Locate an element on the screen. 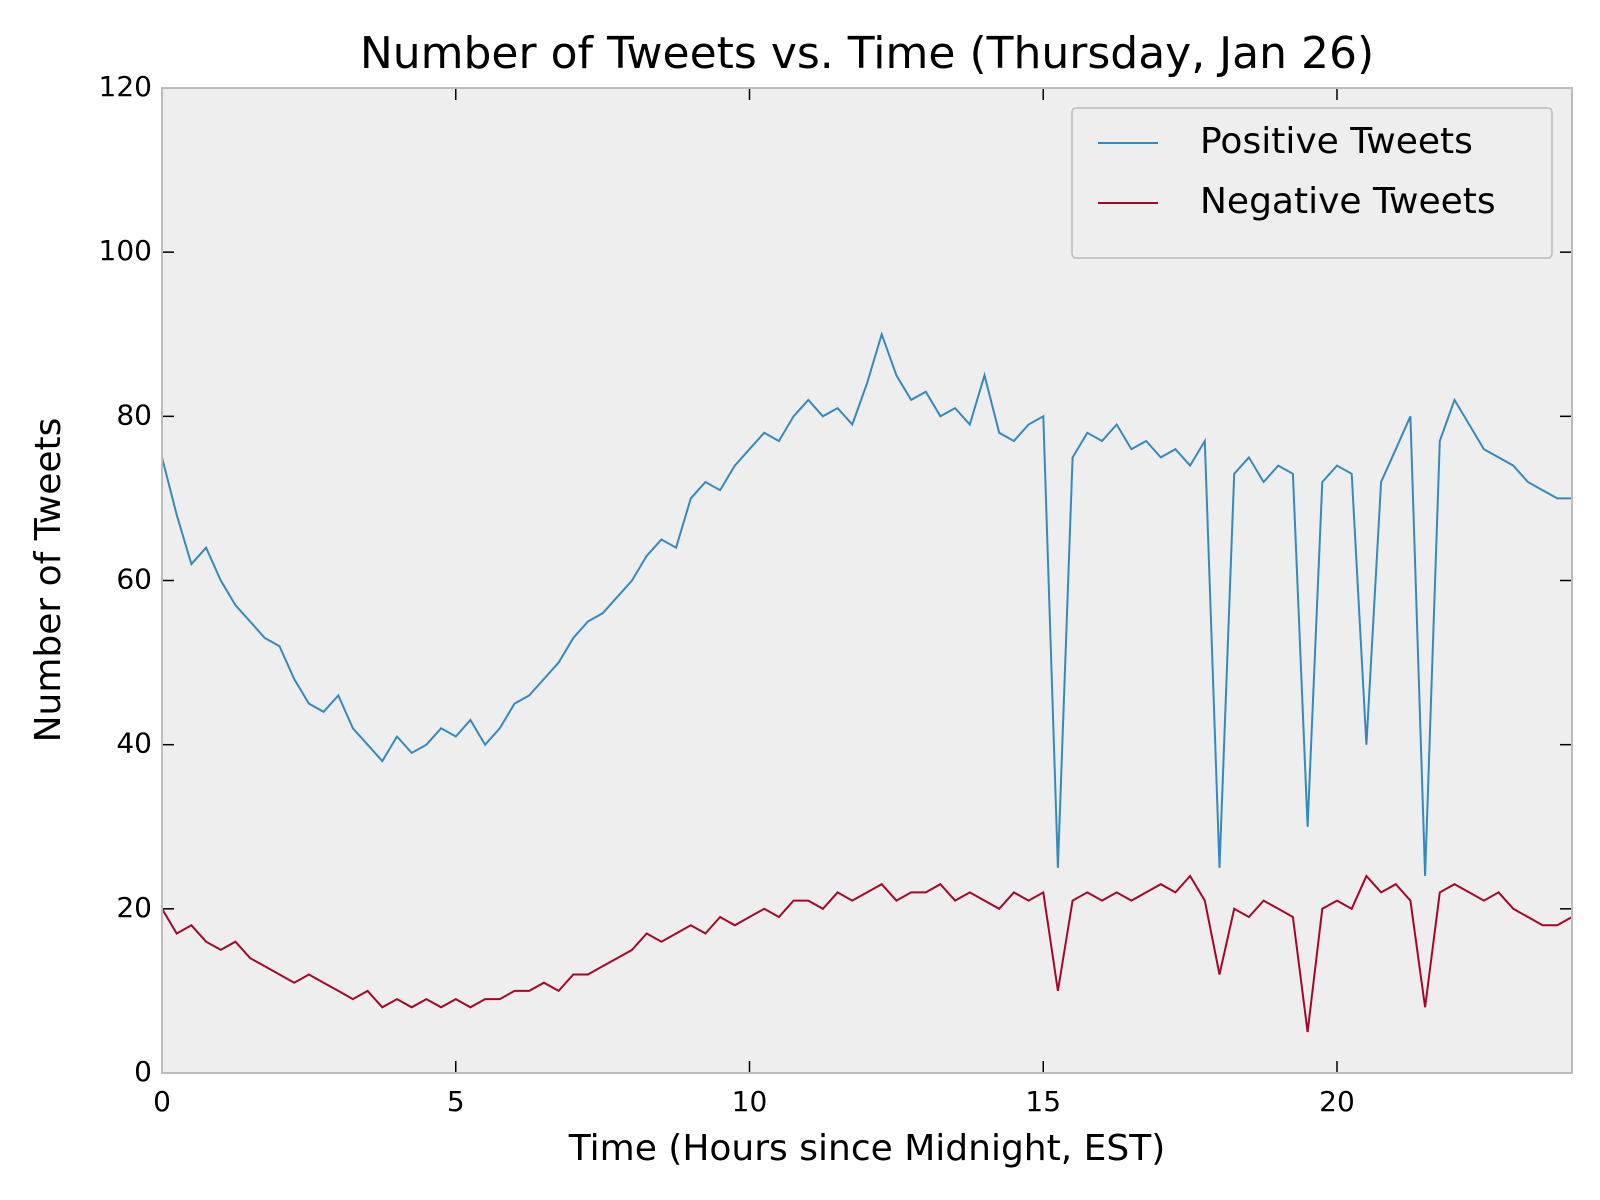 The width and height of the screenshot is (1600, 1200). legend-label: Positive Tweets is located at coordinates (1336, 141).